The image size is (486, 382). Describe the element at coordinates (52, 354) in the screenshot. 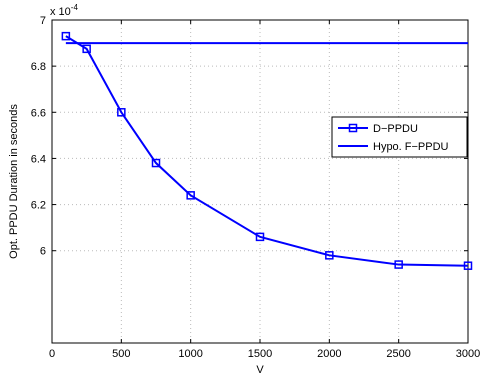

I see `x-tick-label: 0` at that location.